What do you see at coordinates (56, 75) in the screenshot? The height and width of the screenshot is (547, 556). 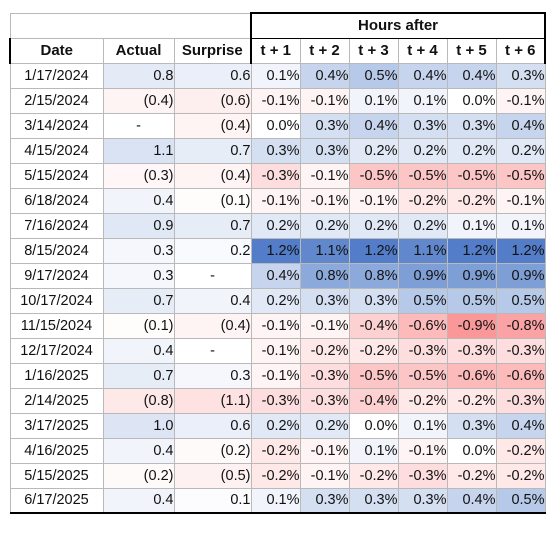 I see `date-cell: 1/17/2024` at bounding box center [56, 75].